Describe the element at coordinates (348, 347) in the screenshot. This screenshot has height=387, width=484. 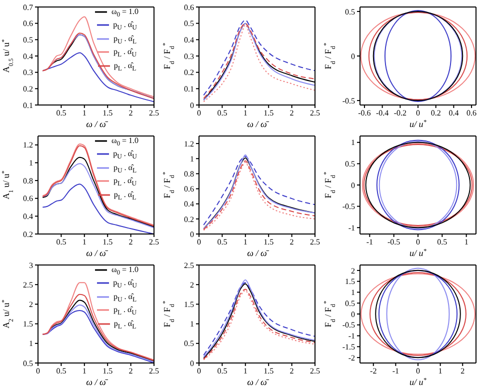
I see `y-tick-label: -1.5` at that location.